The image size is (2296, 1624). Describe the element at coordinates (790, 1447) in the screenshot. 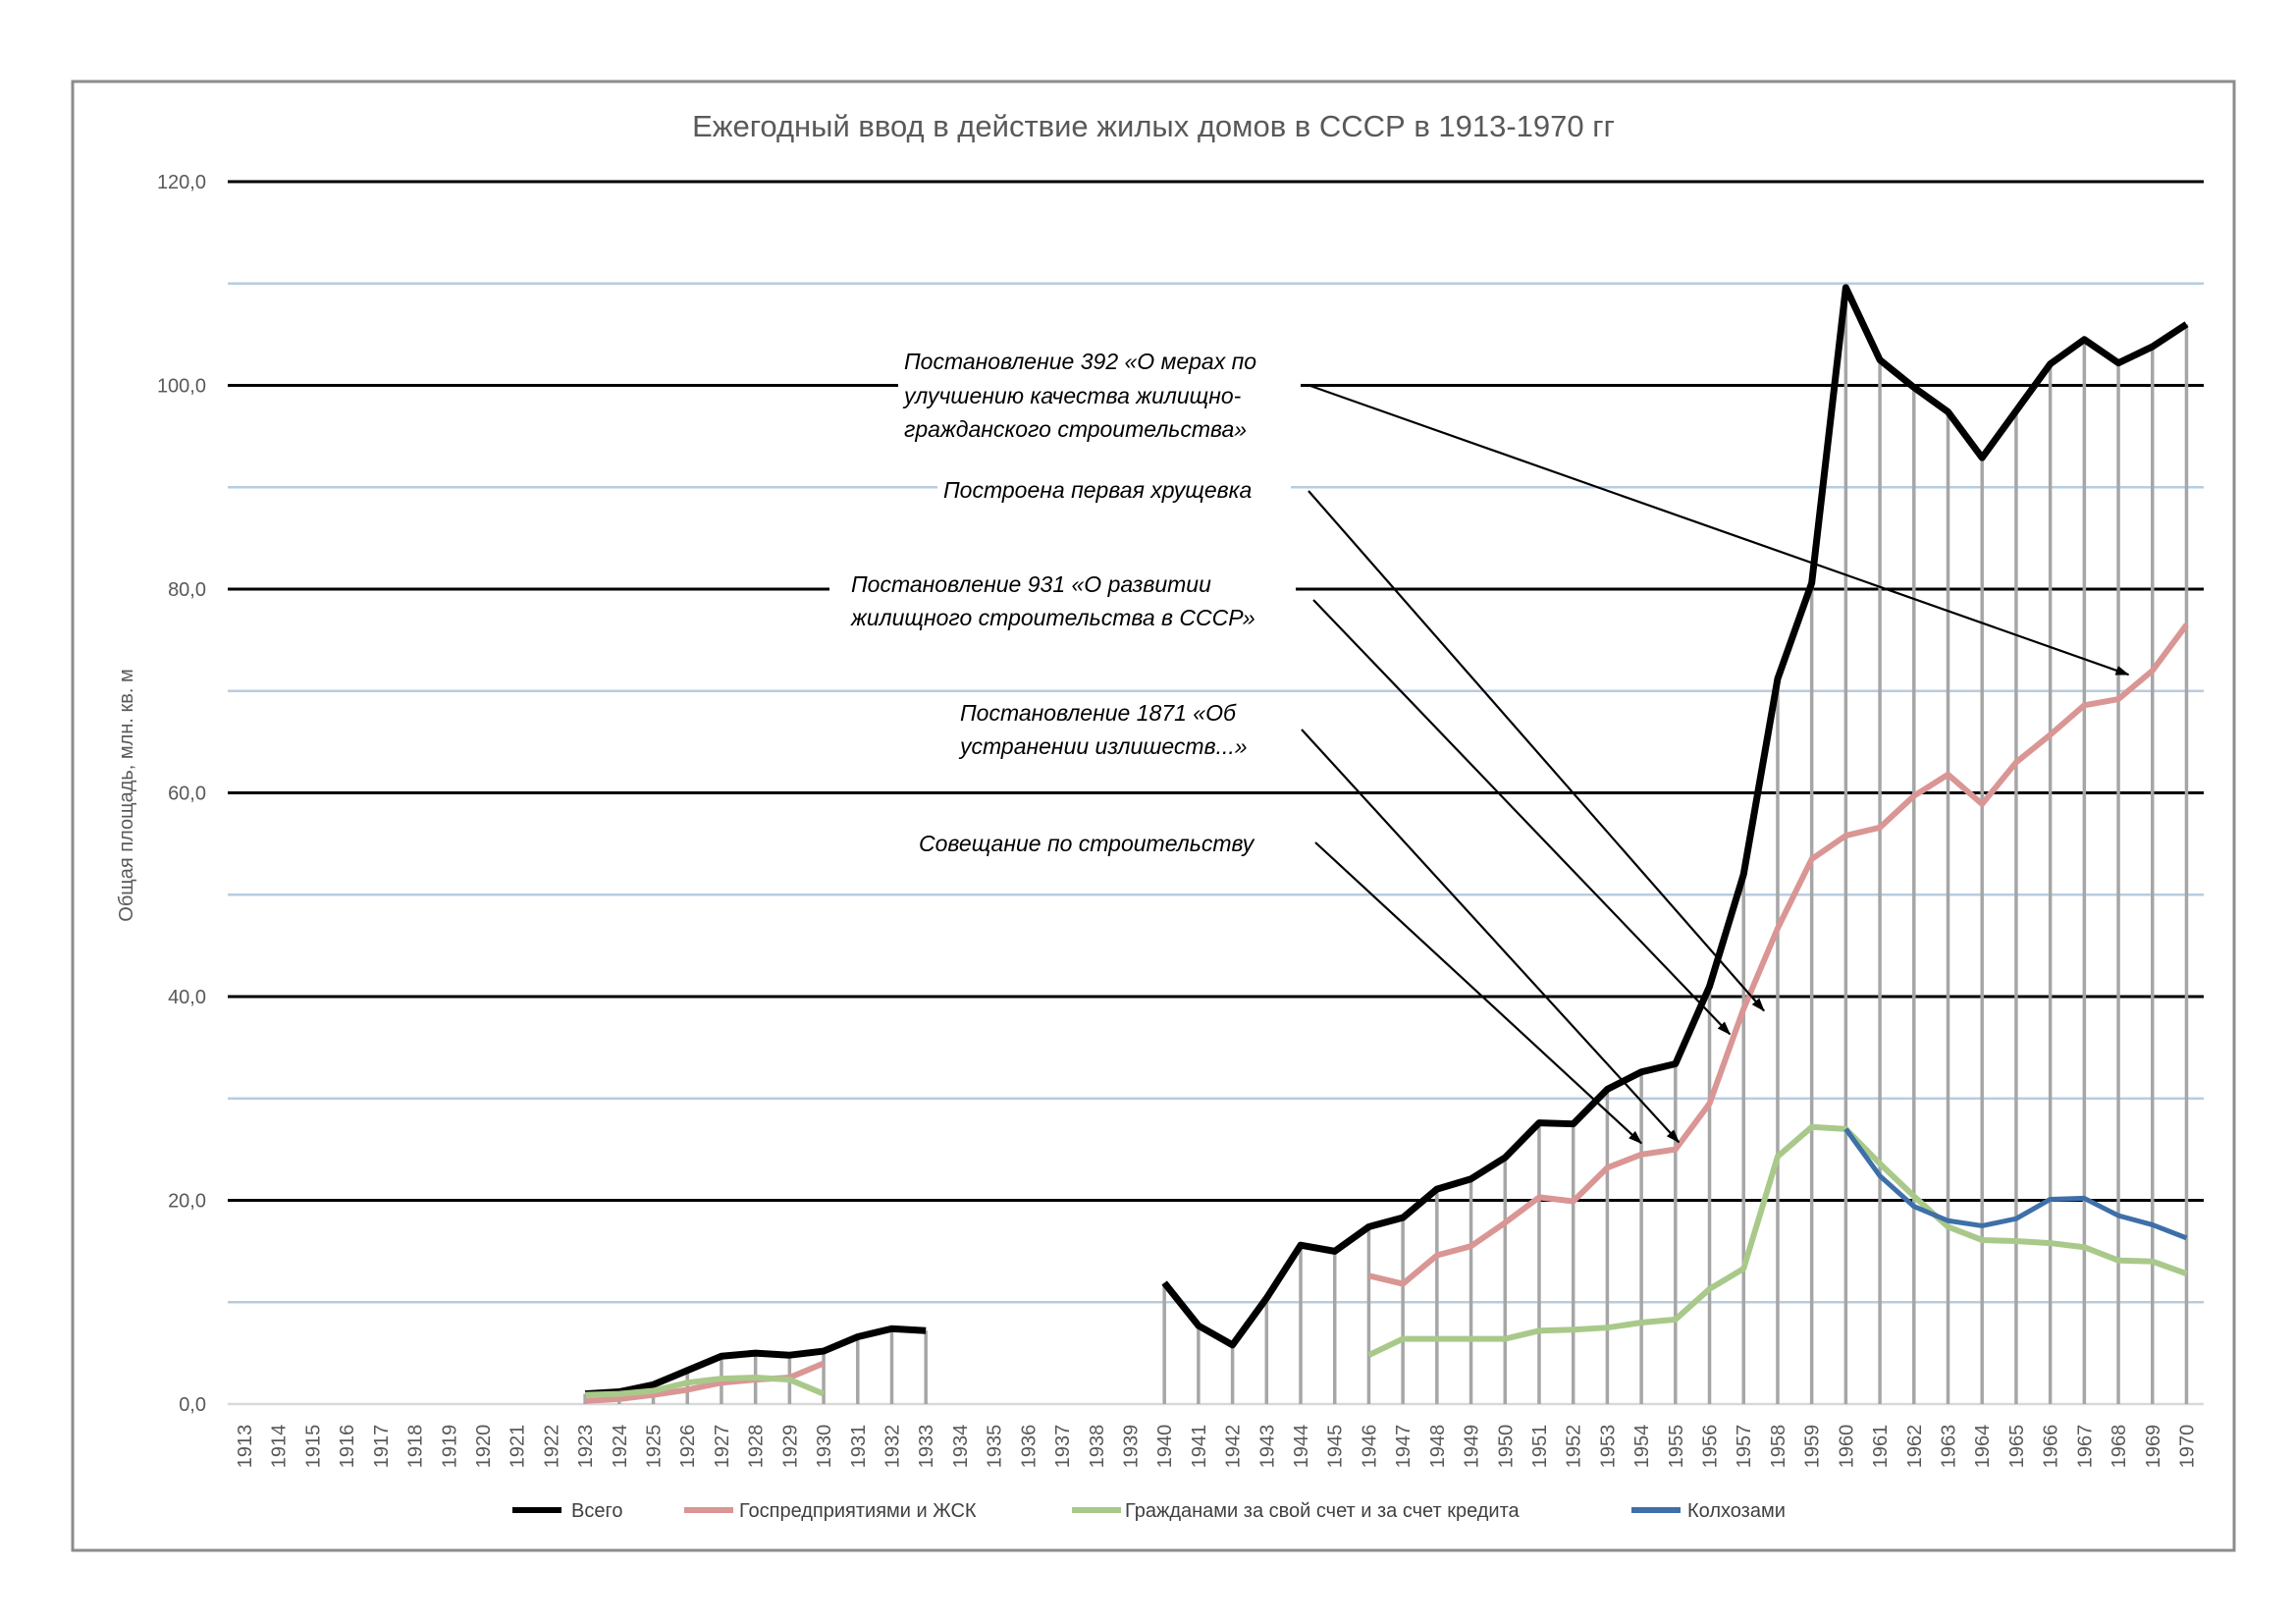

I see `x-tick-label: 1929` at that location.